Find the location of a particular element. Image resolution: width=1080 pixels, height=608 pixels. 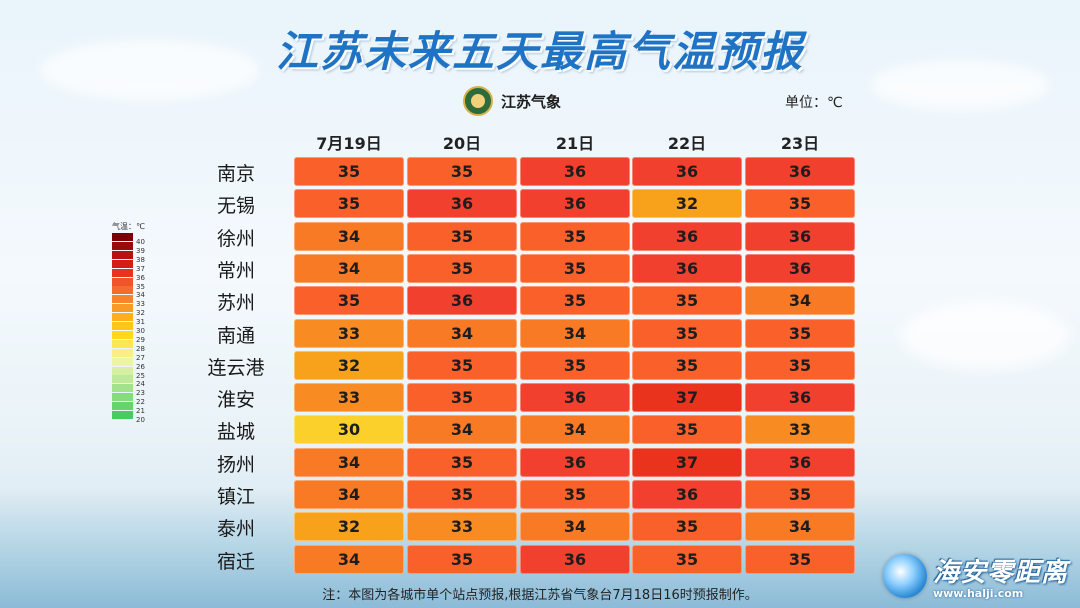

row-header-city: 无锡 is located at coordinates (235, 206).